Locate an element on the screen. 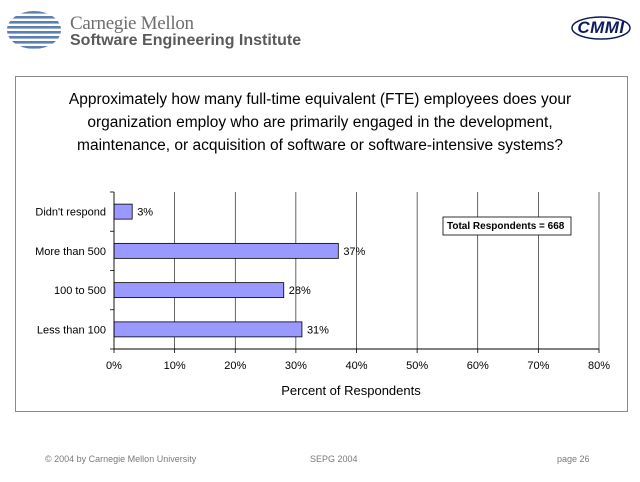 Image resolution: width=640 pixels, height=482 pixels. x-tick-label: 70% is located at coordinates (538, 366).